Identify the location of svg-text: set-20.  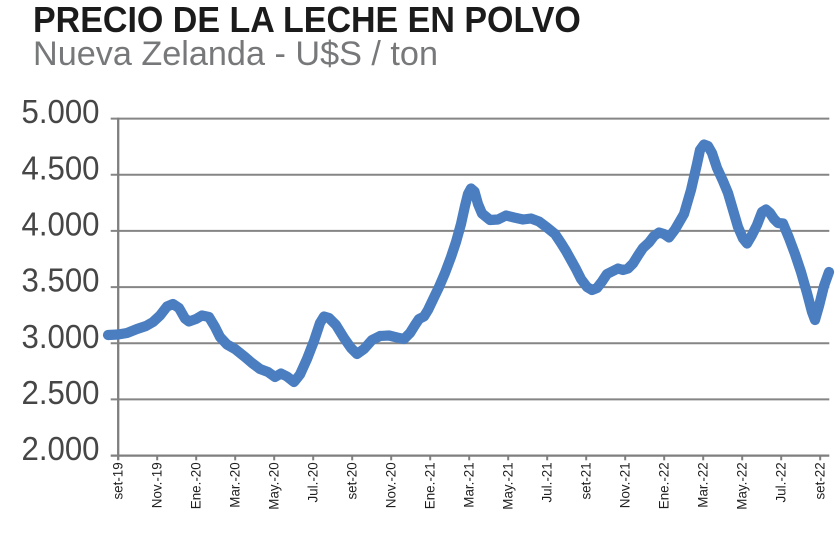
(351, 480).